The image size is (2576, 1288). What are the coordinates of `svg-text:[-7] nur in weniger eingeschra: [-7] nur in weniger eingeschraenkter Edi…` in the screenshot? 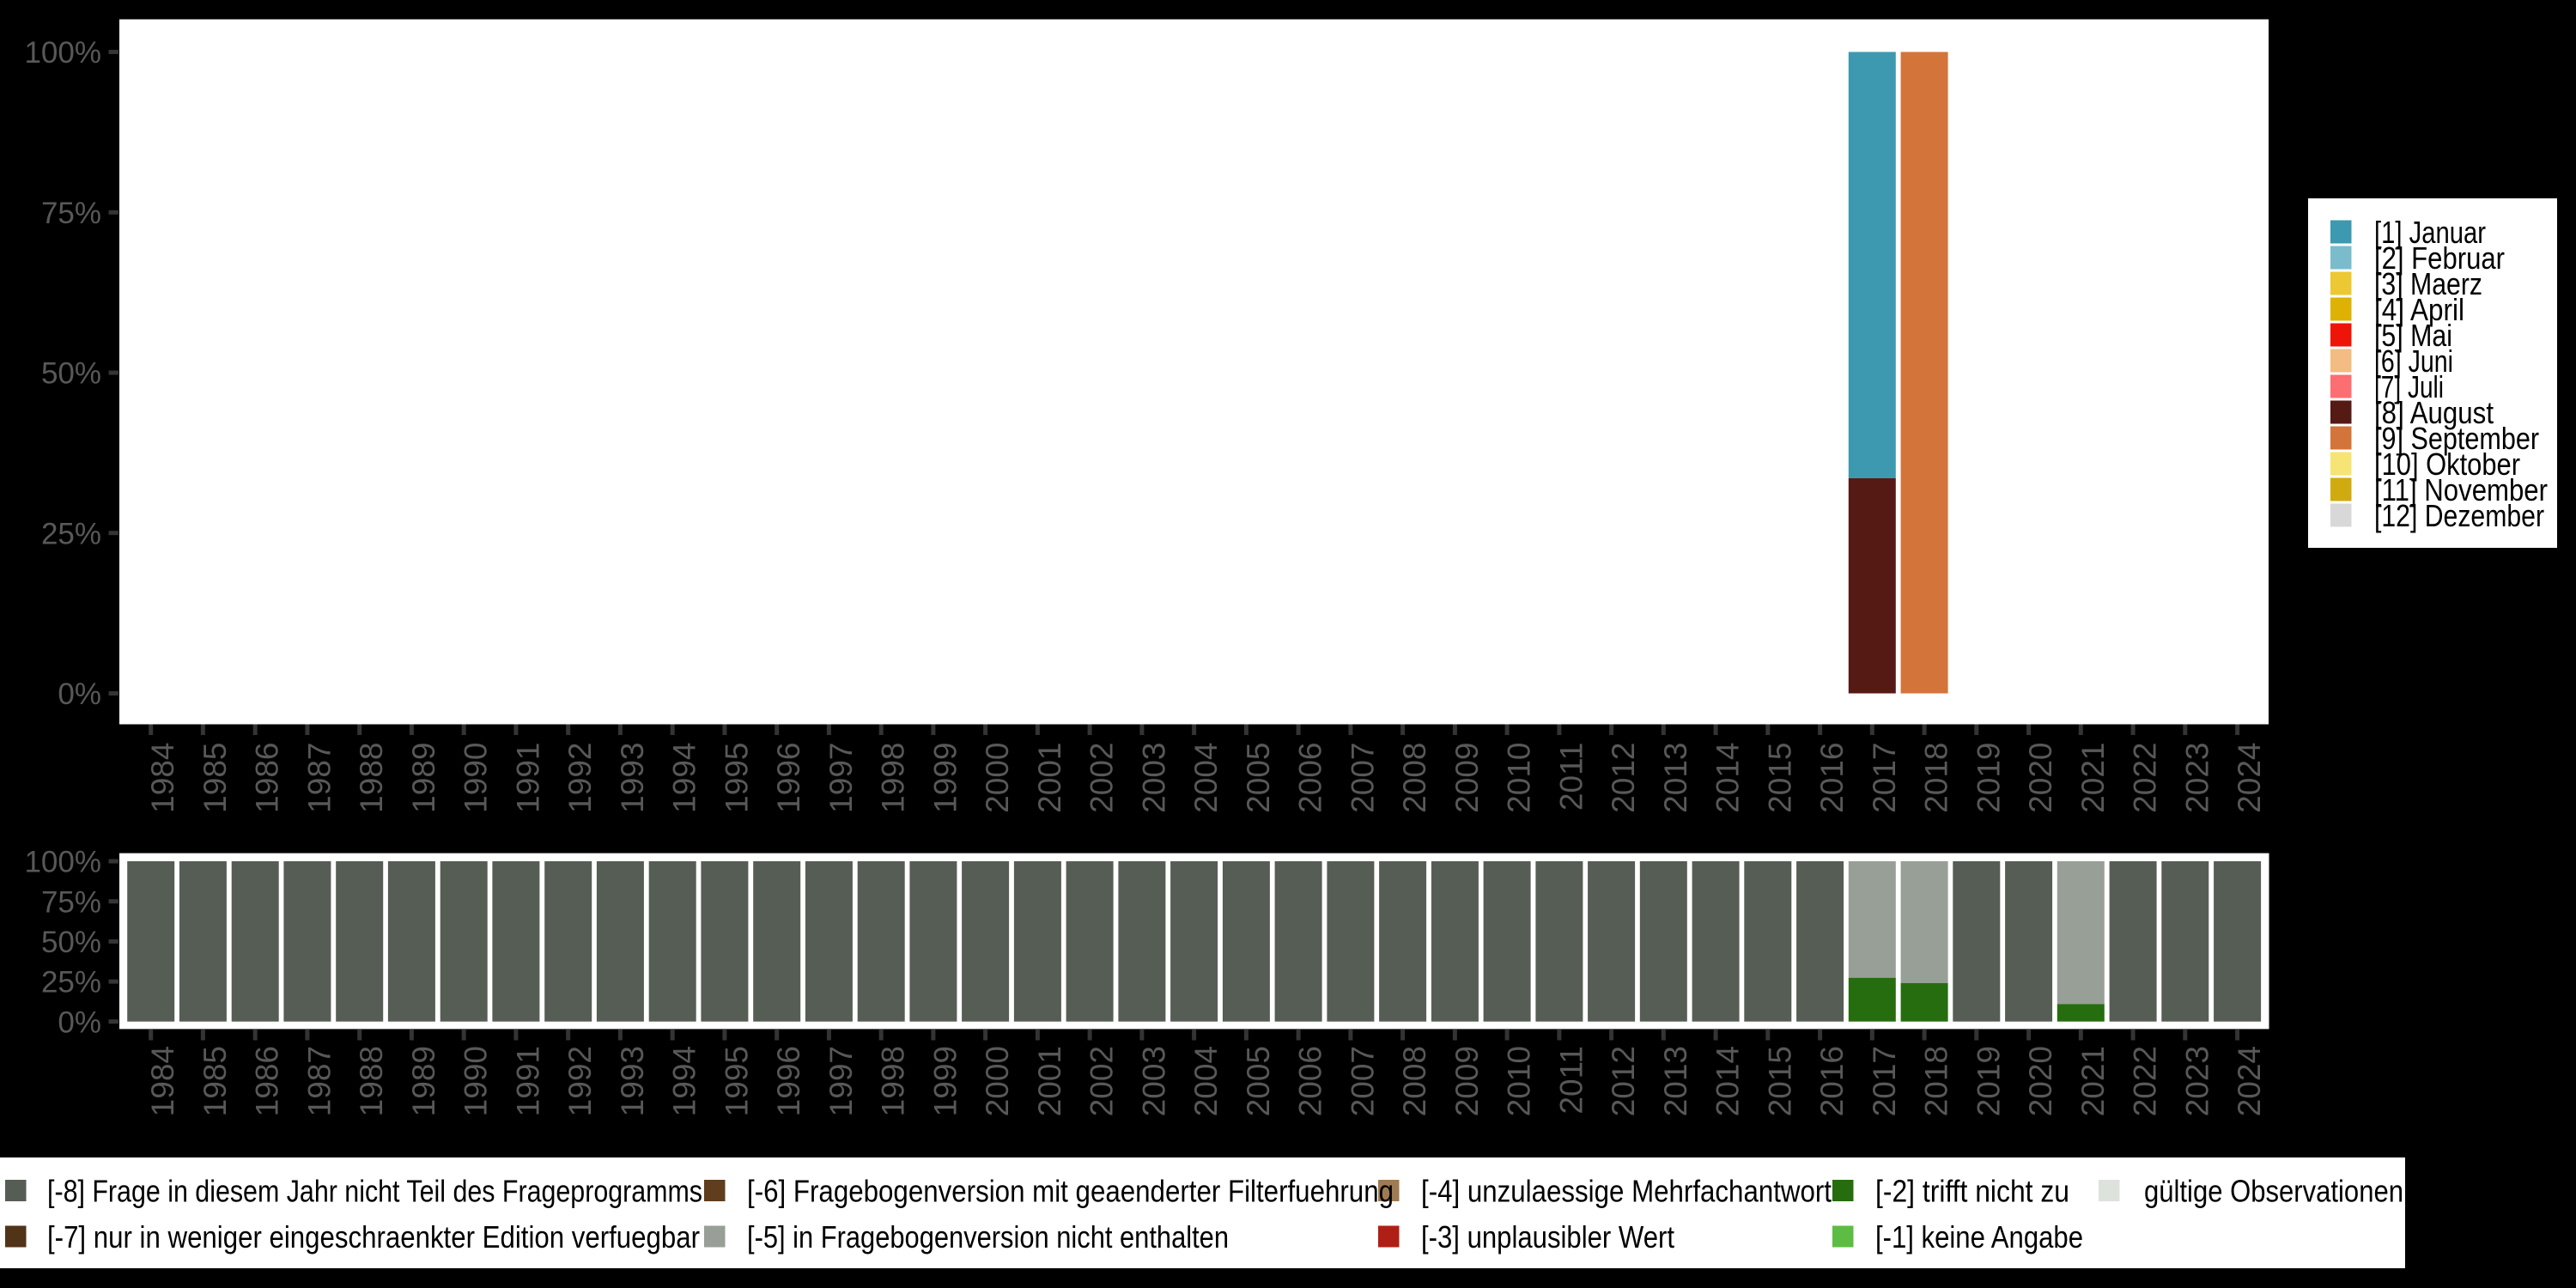 It's located at (374, 1237).